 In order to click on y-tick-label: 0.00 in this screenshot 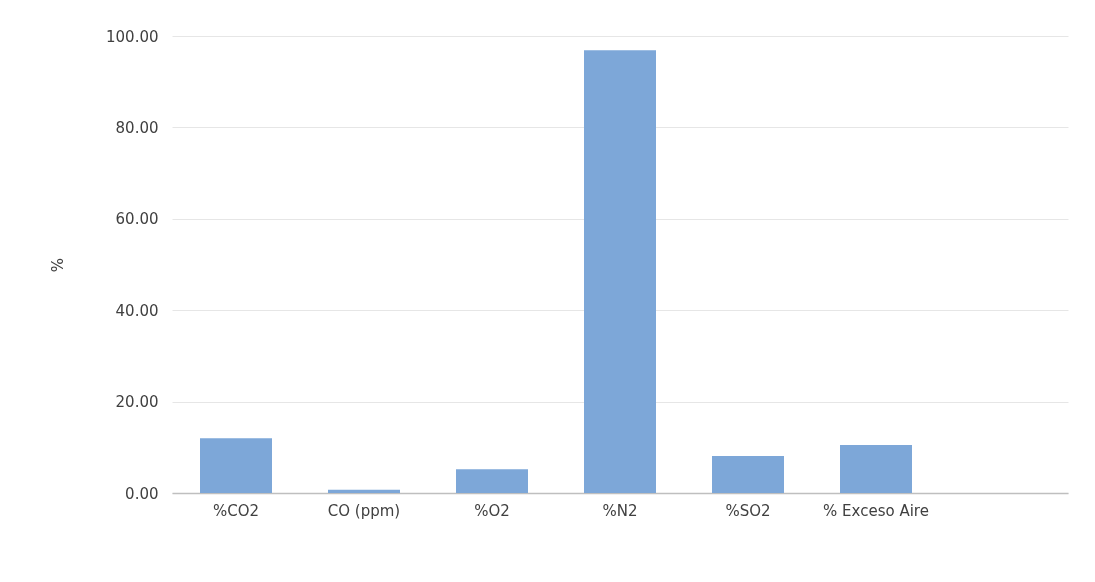, I will do `click(142, 493)`.